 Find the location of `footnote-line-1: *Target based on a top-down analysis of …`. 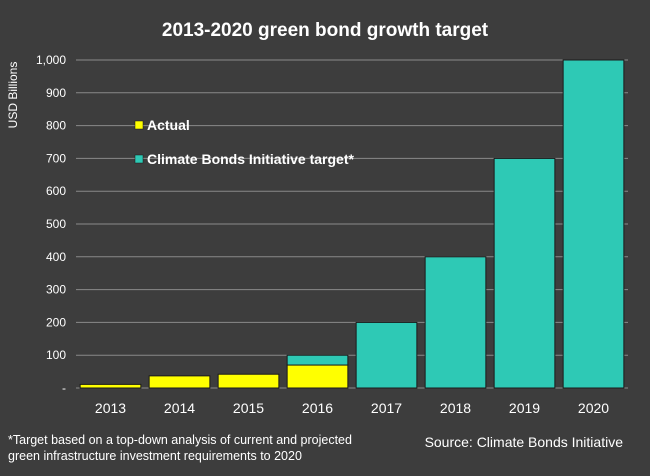

footnote-line-1: *Target based on a top-down analysis of … is located at coordinates (180, 440).